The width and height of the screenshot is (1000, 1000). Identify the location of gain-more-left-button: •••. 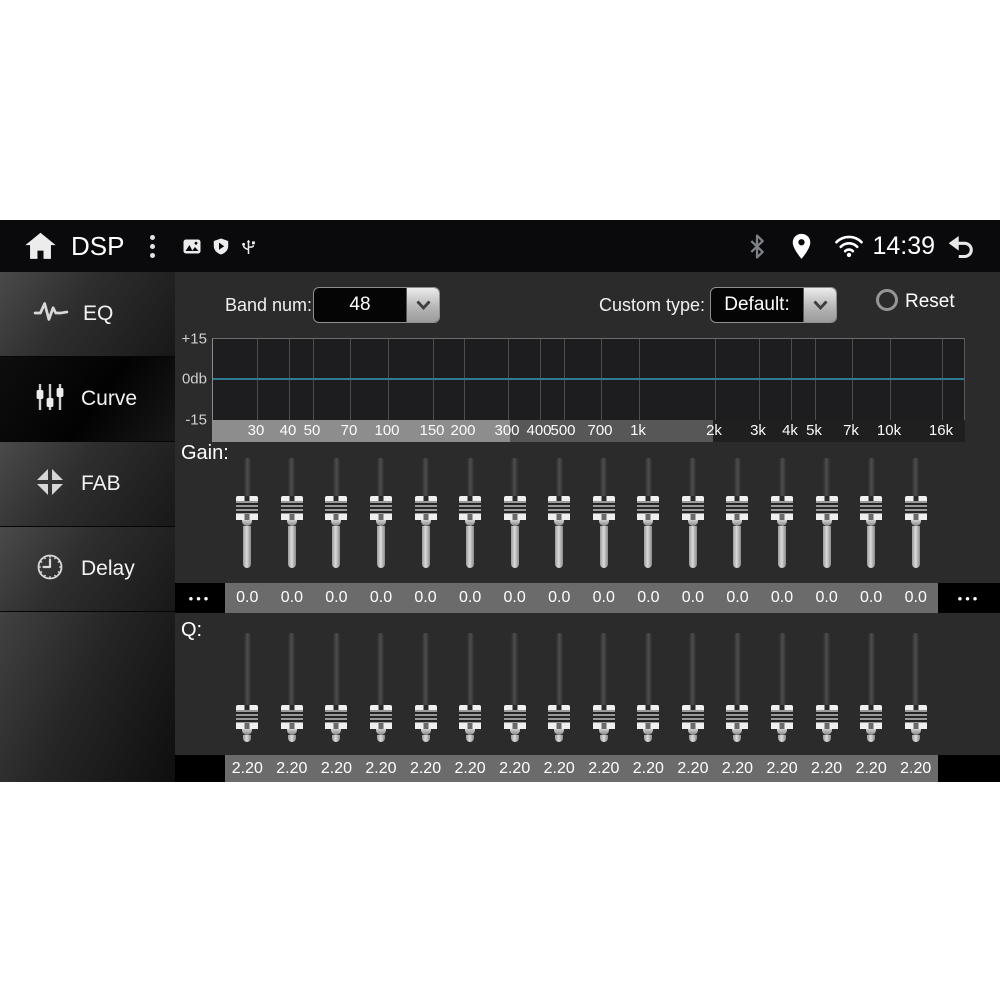
(200, 598).